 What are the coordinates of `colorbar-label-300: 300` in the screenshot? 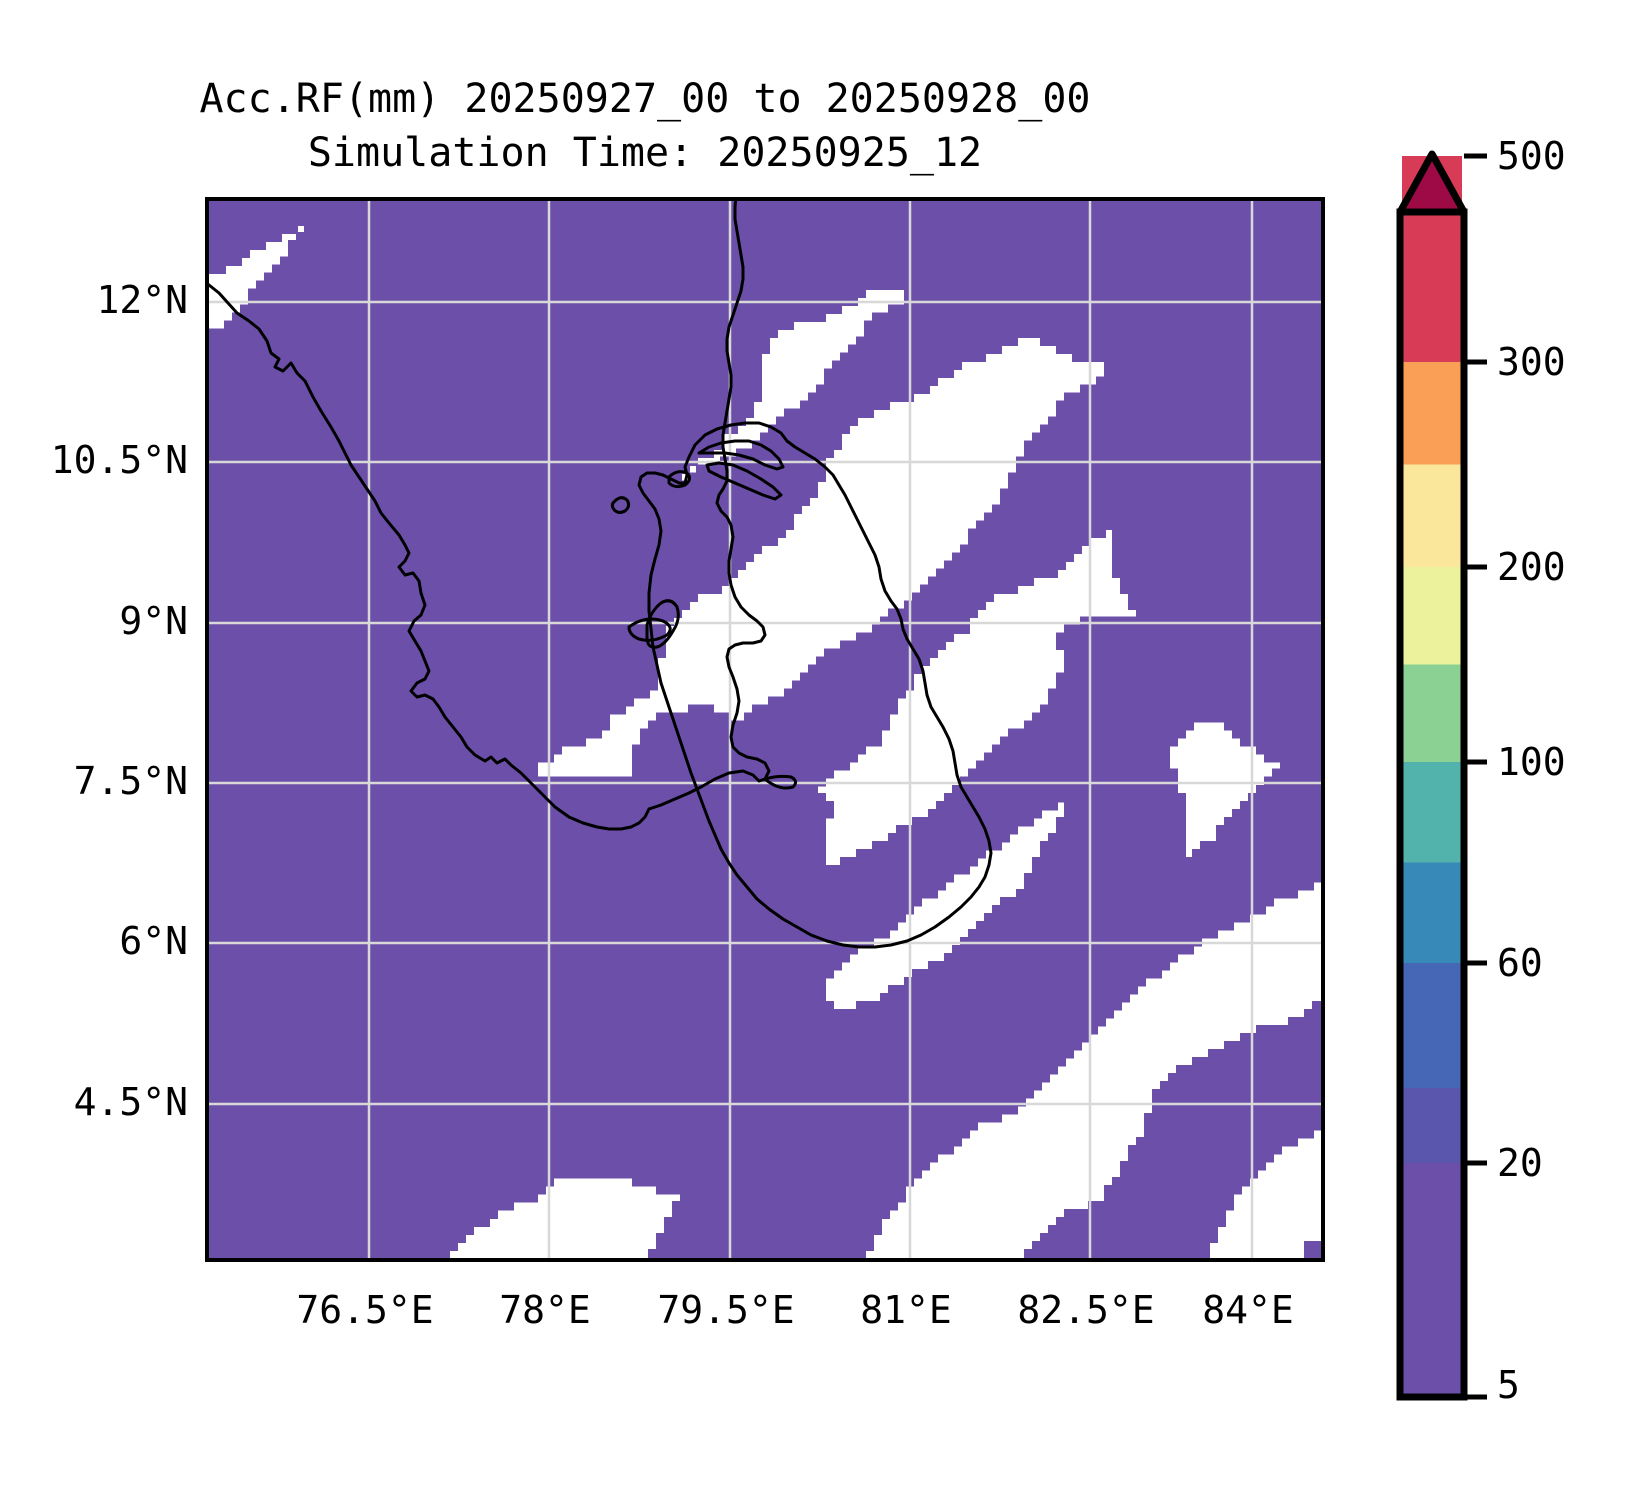 It's located at (1531, 362).